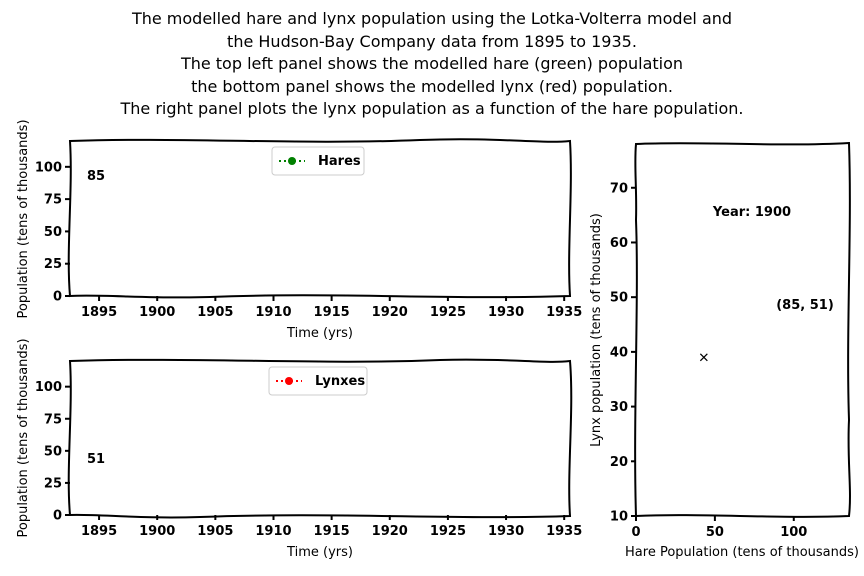 This screenshot has width=864, height=576. I want to click on x-tick-label: 100, so click(793, 532).